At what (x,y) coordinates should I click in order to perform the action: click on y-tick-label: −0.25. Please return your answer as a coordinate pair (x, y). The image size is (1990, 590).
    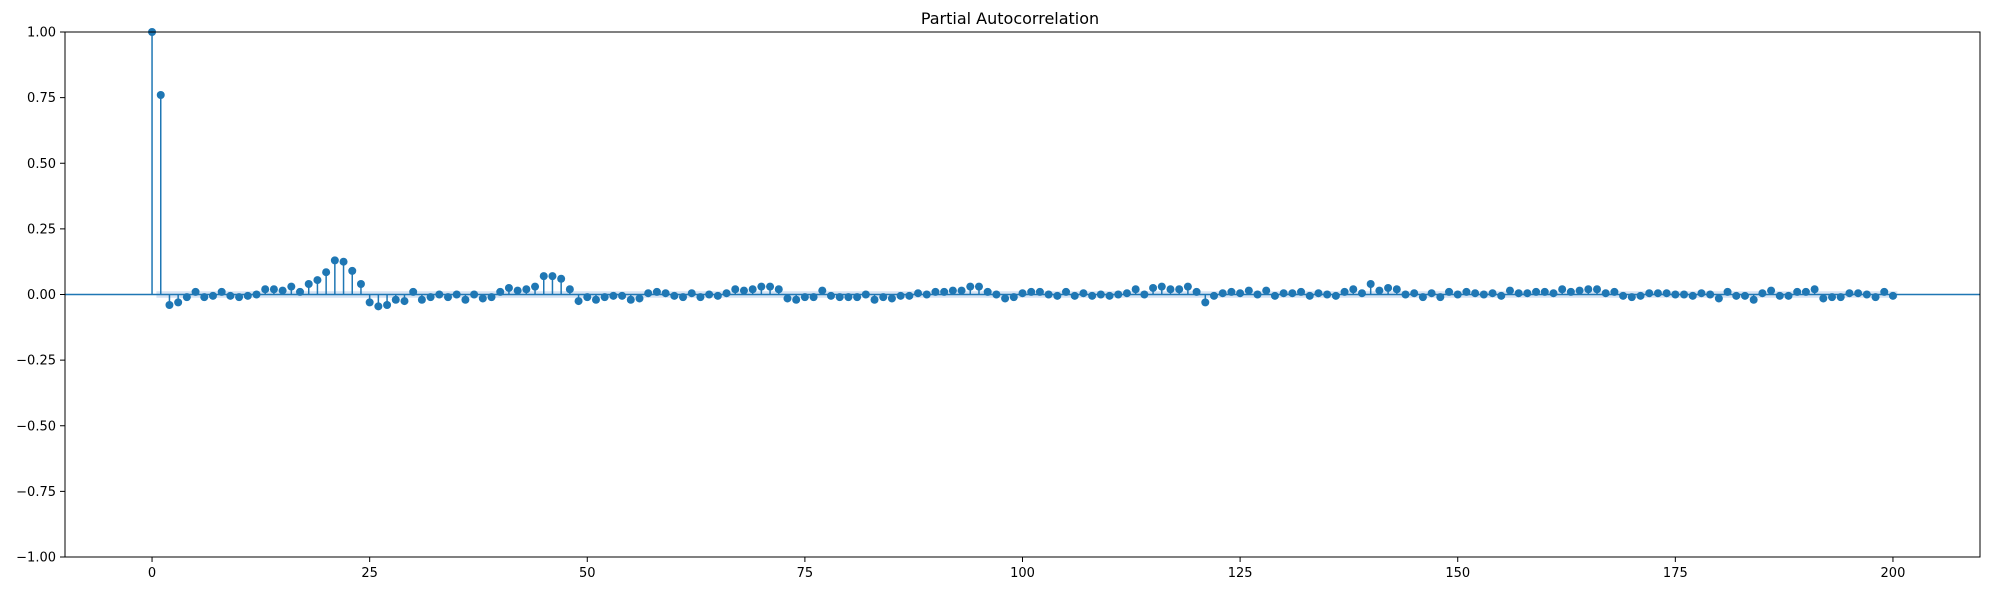
    Looking at the image, I should click on (36, 361).